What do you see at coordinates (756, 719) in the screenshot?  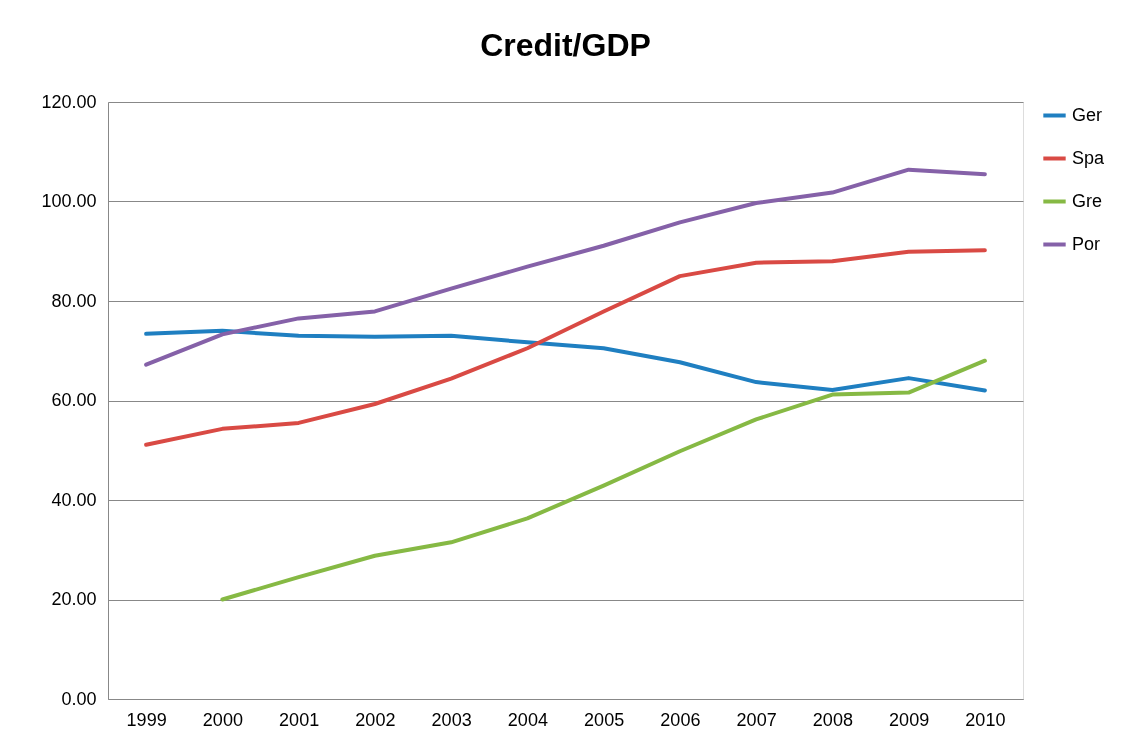 I see `x-tick-label: 2007` at bounding box center [756, 719].